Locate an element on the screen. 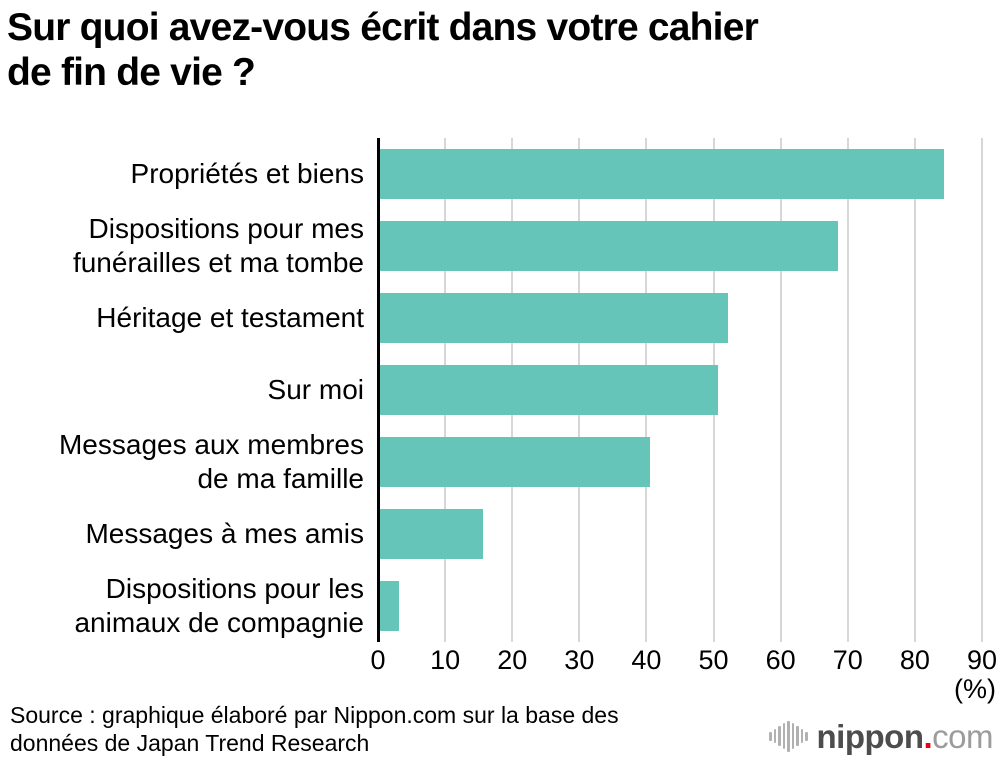 This screenshot has width=1000, height=762. x-tick-label: 60 is located at coordinates (780, 660).